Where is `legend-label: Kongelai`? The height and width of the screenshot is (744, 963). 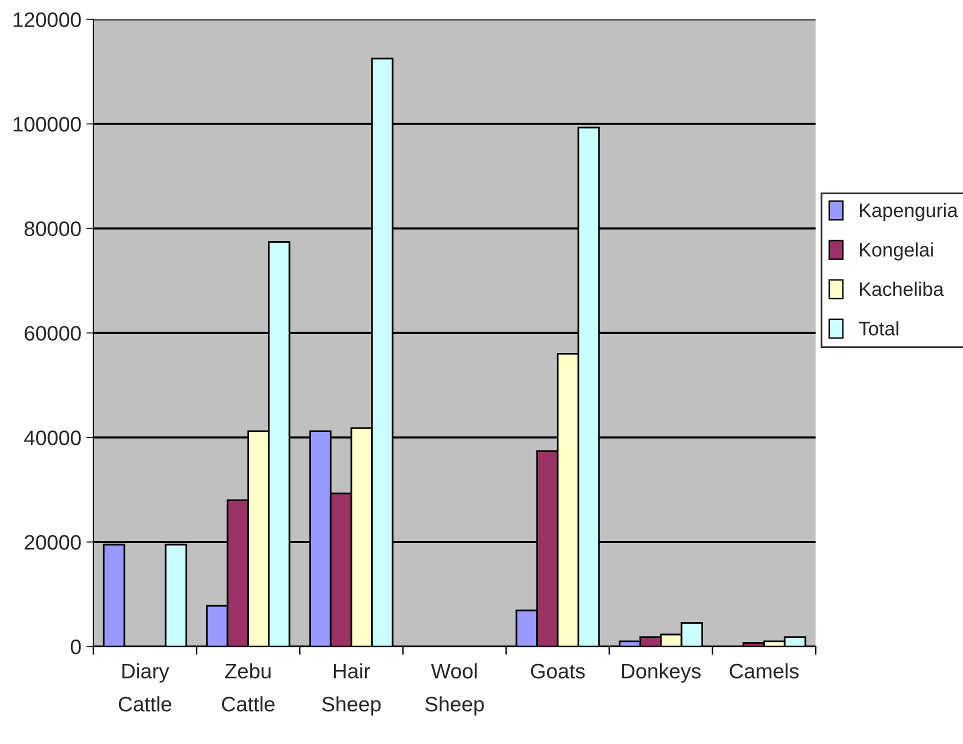
legend-label: Kongelai is located at coordinates (896, 251).